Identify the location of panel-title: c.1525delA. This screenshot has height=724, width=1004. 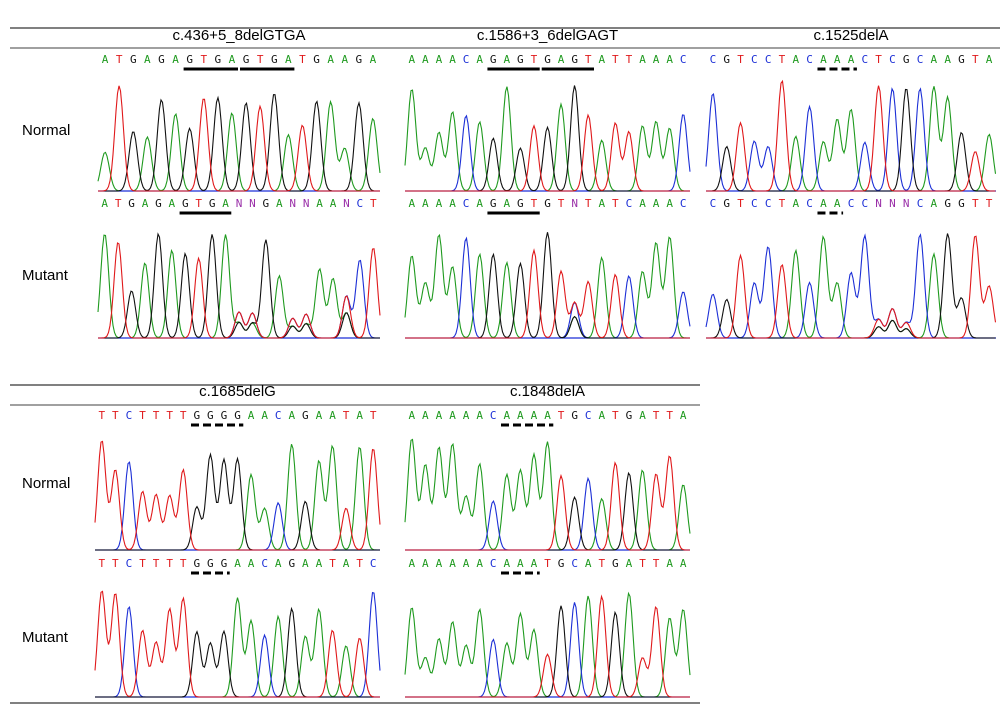
(850, 35).